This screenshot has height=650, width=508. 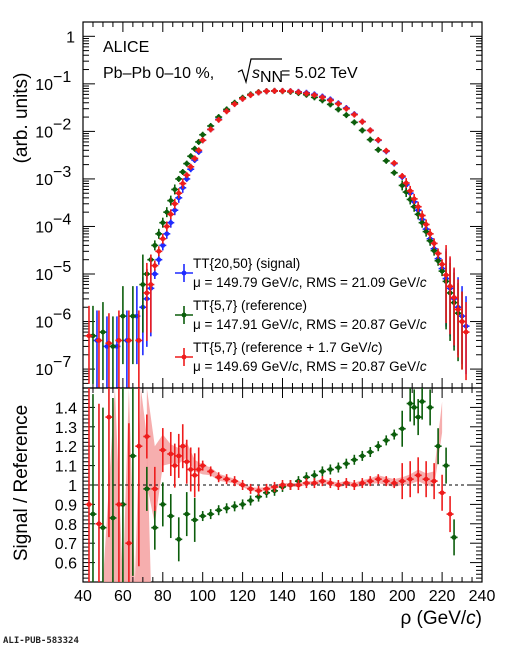 I want to click on top-y-tick-label: 10 −2, so click(x=53, y=128).